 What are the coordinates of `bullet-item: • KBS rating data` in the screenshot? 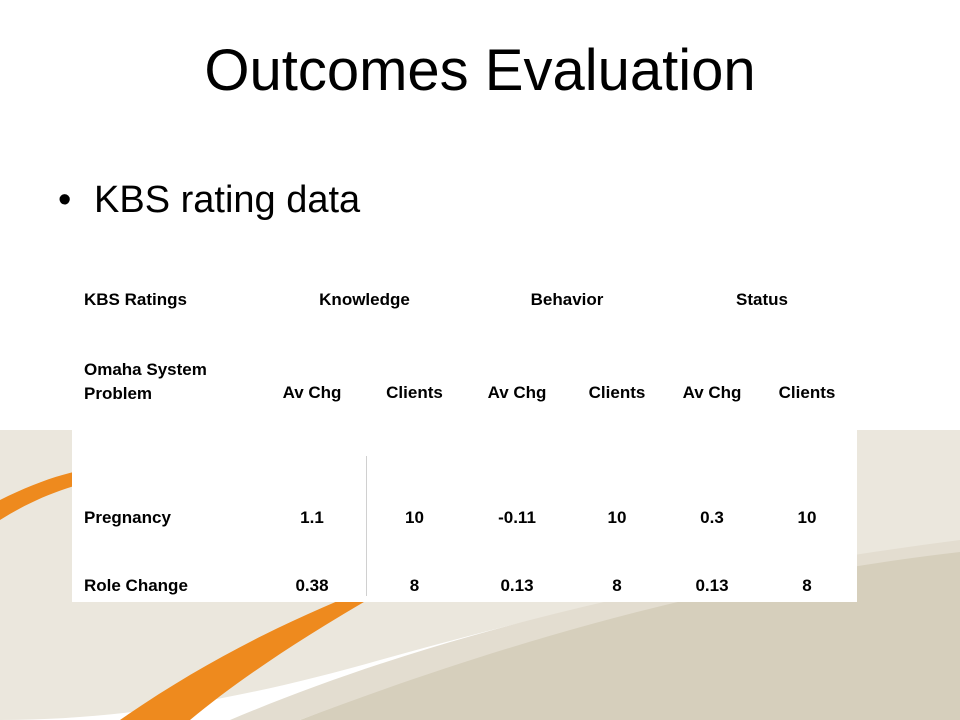 It's located at (209, 200).